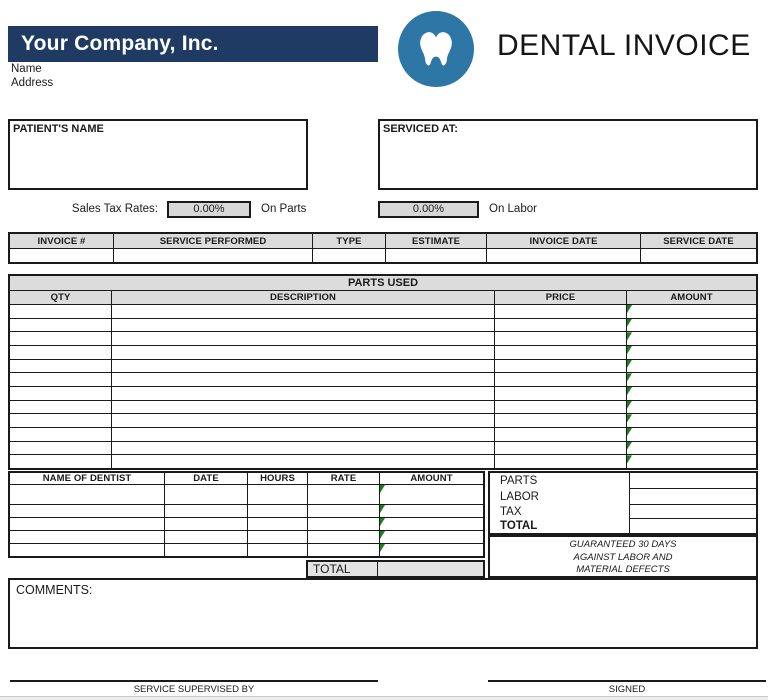 The image size is (768, 700). I want to click on summary-value-tax, so click(692, 512).